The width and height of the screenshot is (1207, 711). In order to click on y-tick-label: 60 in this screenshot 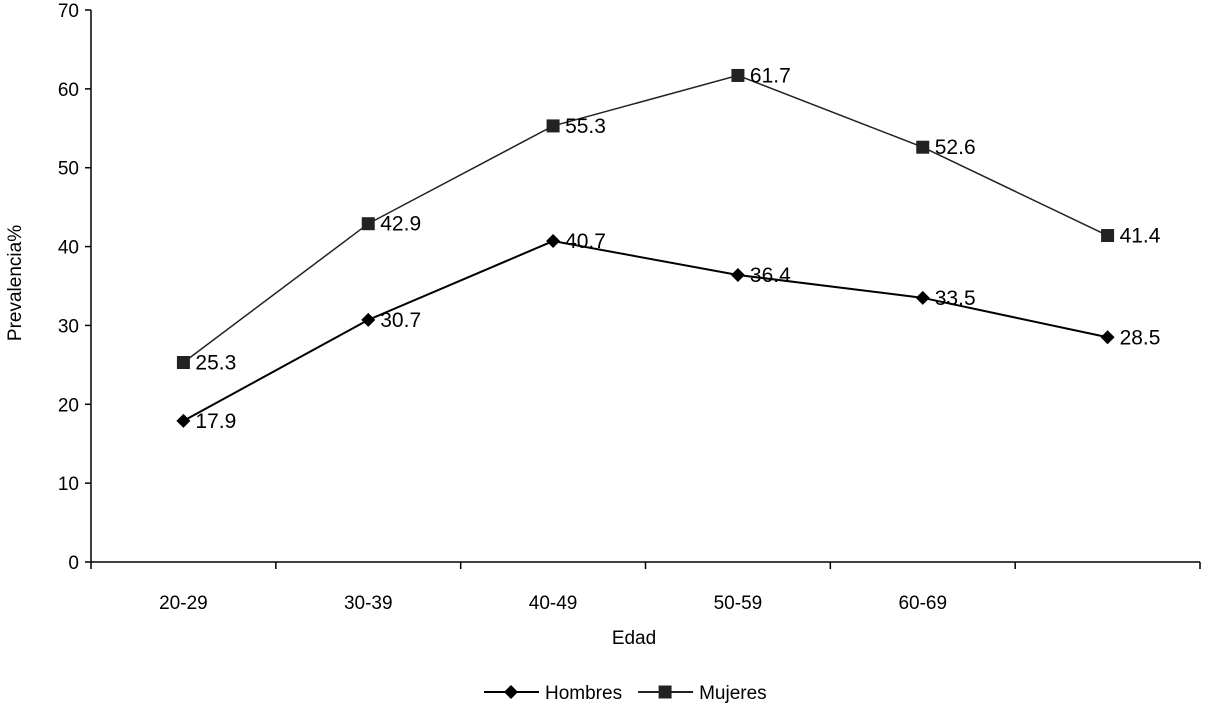, I will do `click(68, 90)`.